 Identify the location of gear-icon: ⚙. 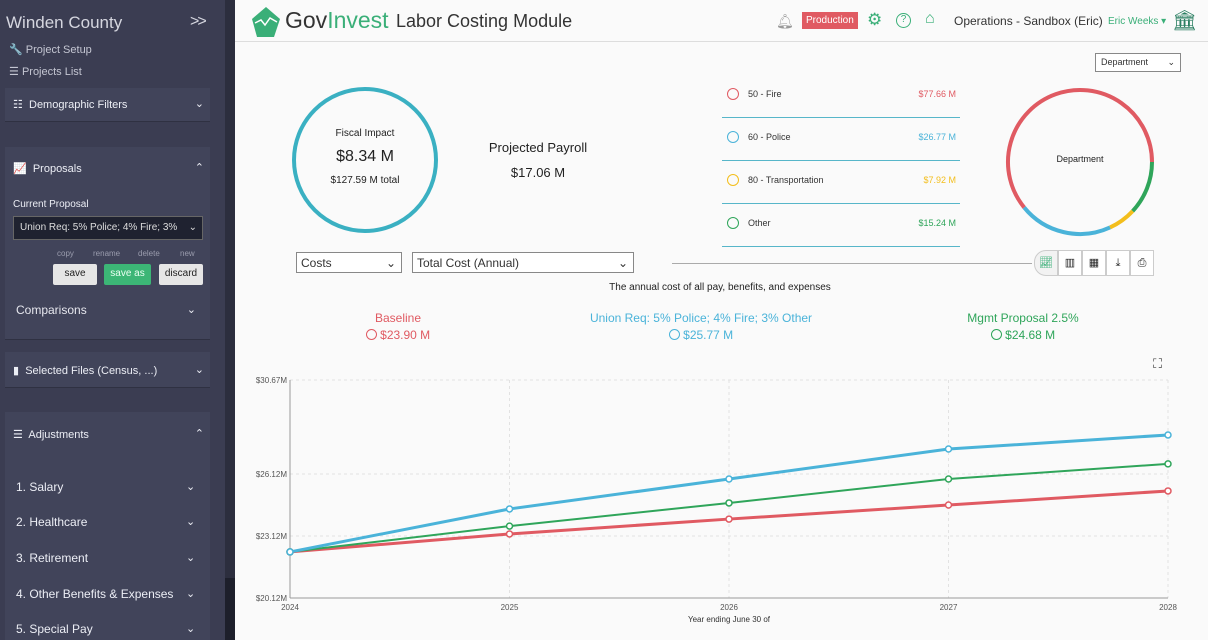
(875, 19).